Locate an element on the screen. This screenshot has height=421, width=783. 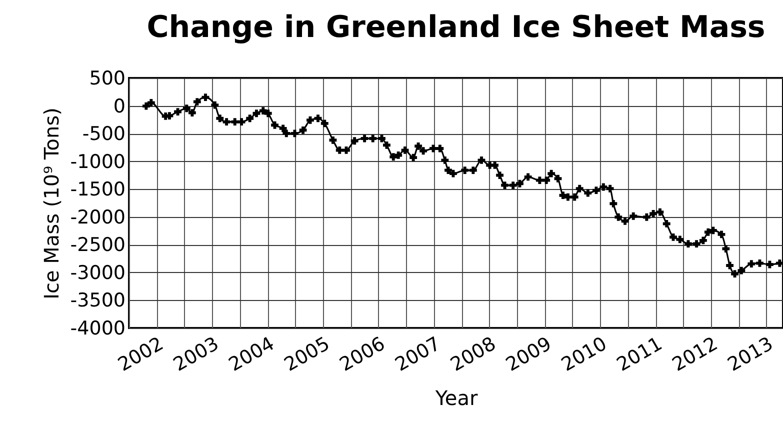
y-tick-label: -3000 is located at coordinates (98, 273).